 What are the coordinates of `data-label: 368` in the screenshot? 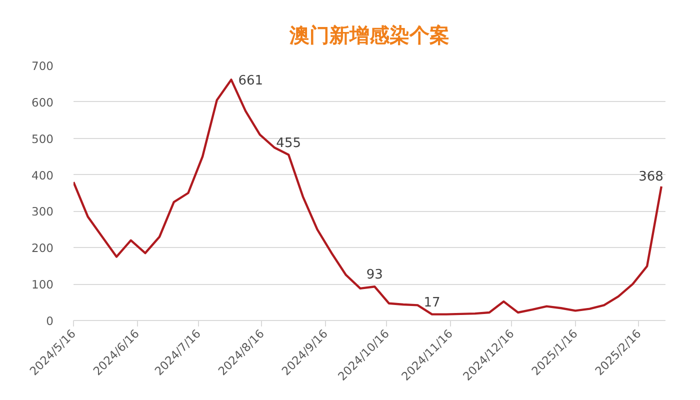 It's located at (651, 176).